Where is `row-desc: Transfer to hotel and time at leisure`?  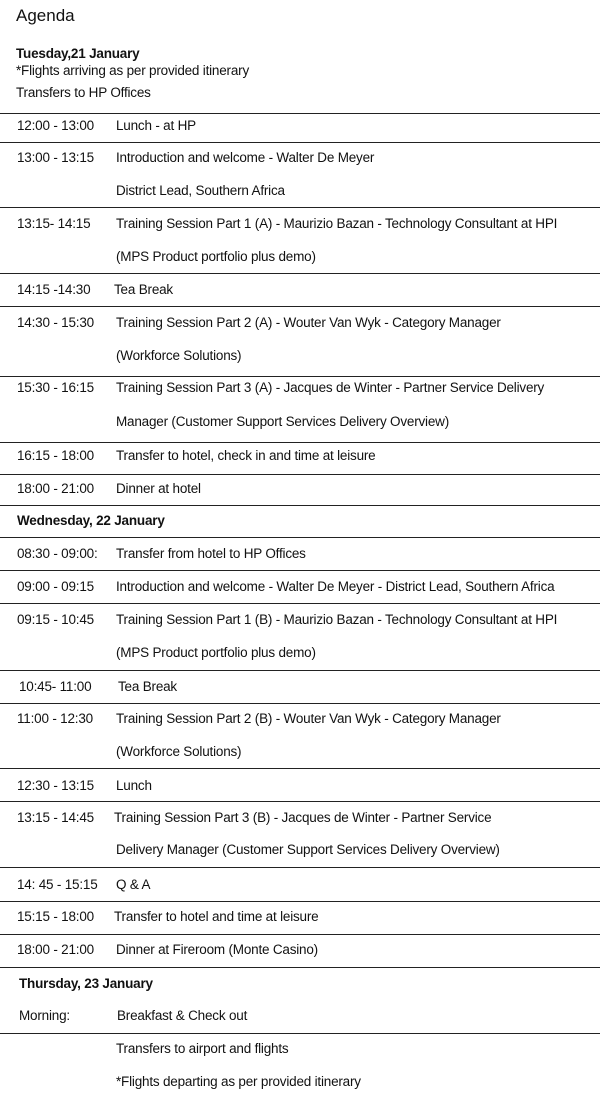
row-desc: Transfer to hotel and time at leisure is located at coordinates (216, 916).